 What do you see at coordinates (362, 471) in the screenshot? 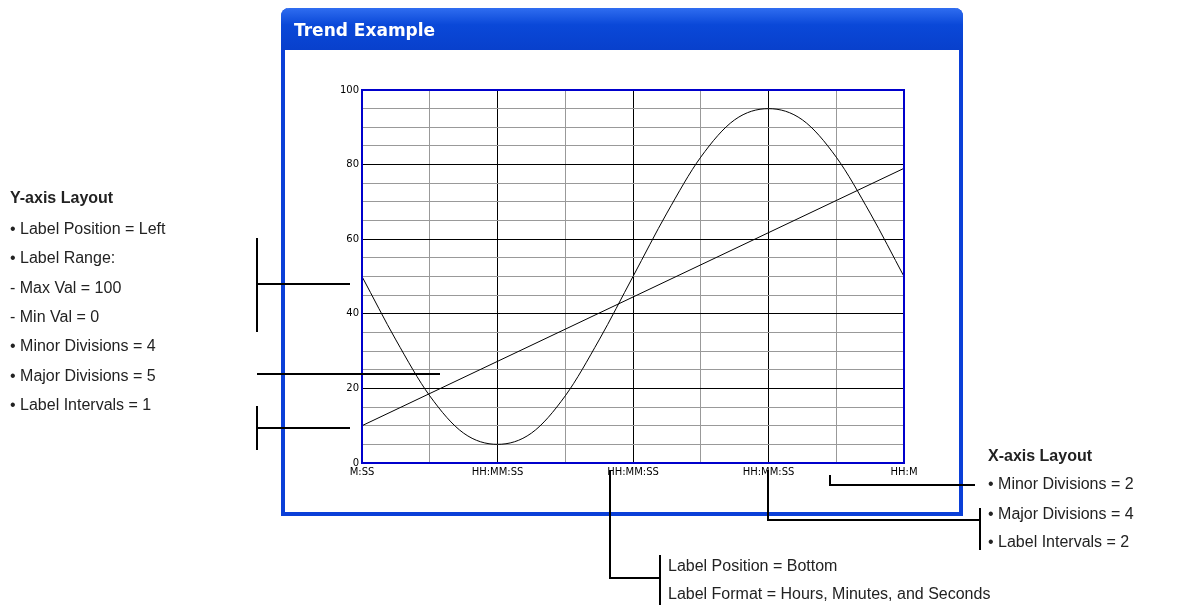
I see `x-tick-label: M:SS` at bounding box center [362, 471].